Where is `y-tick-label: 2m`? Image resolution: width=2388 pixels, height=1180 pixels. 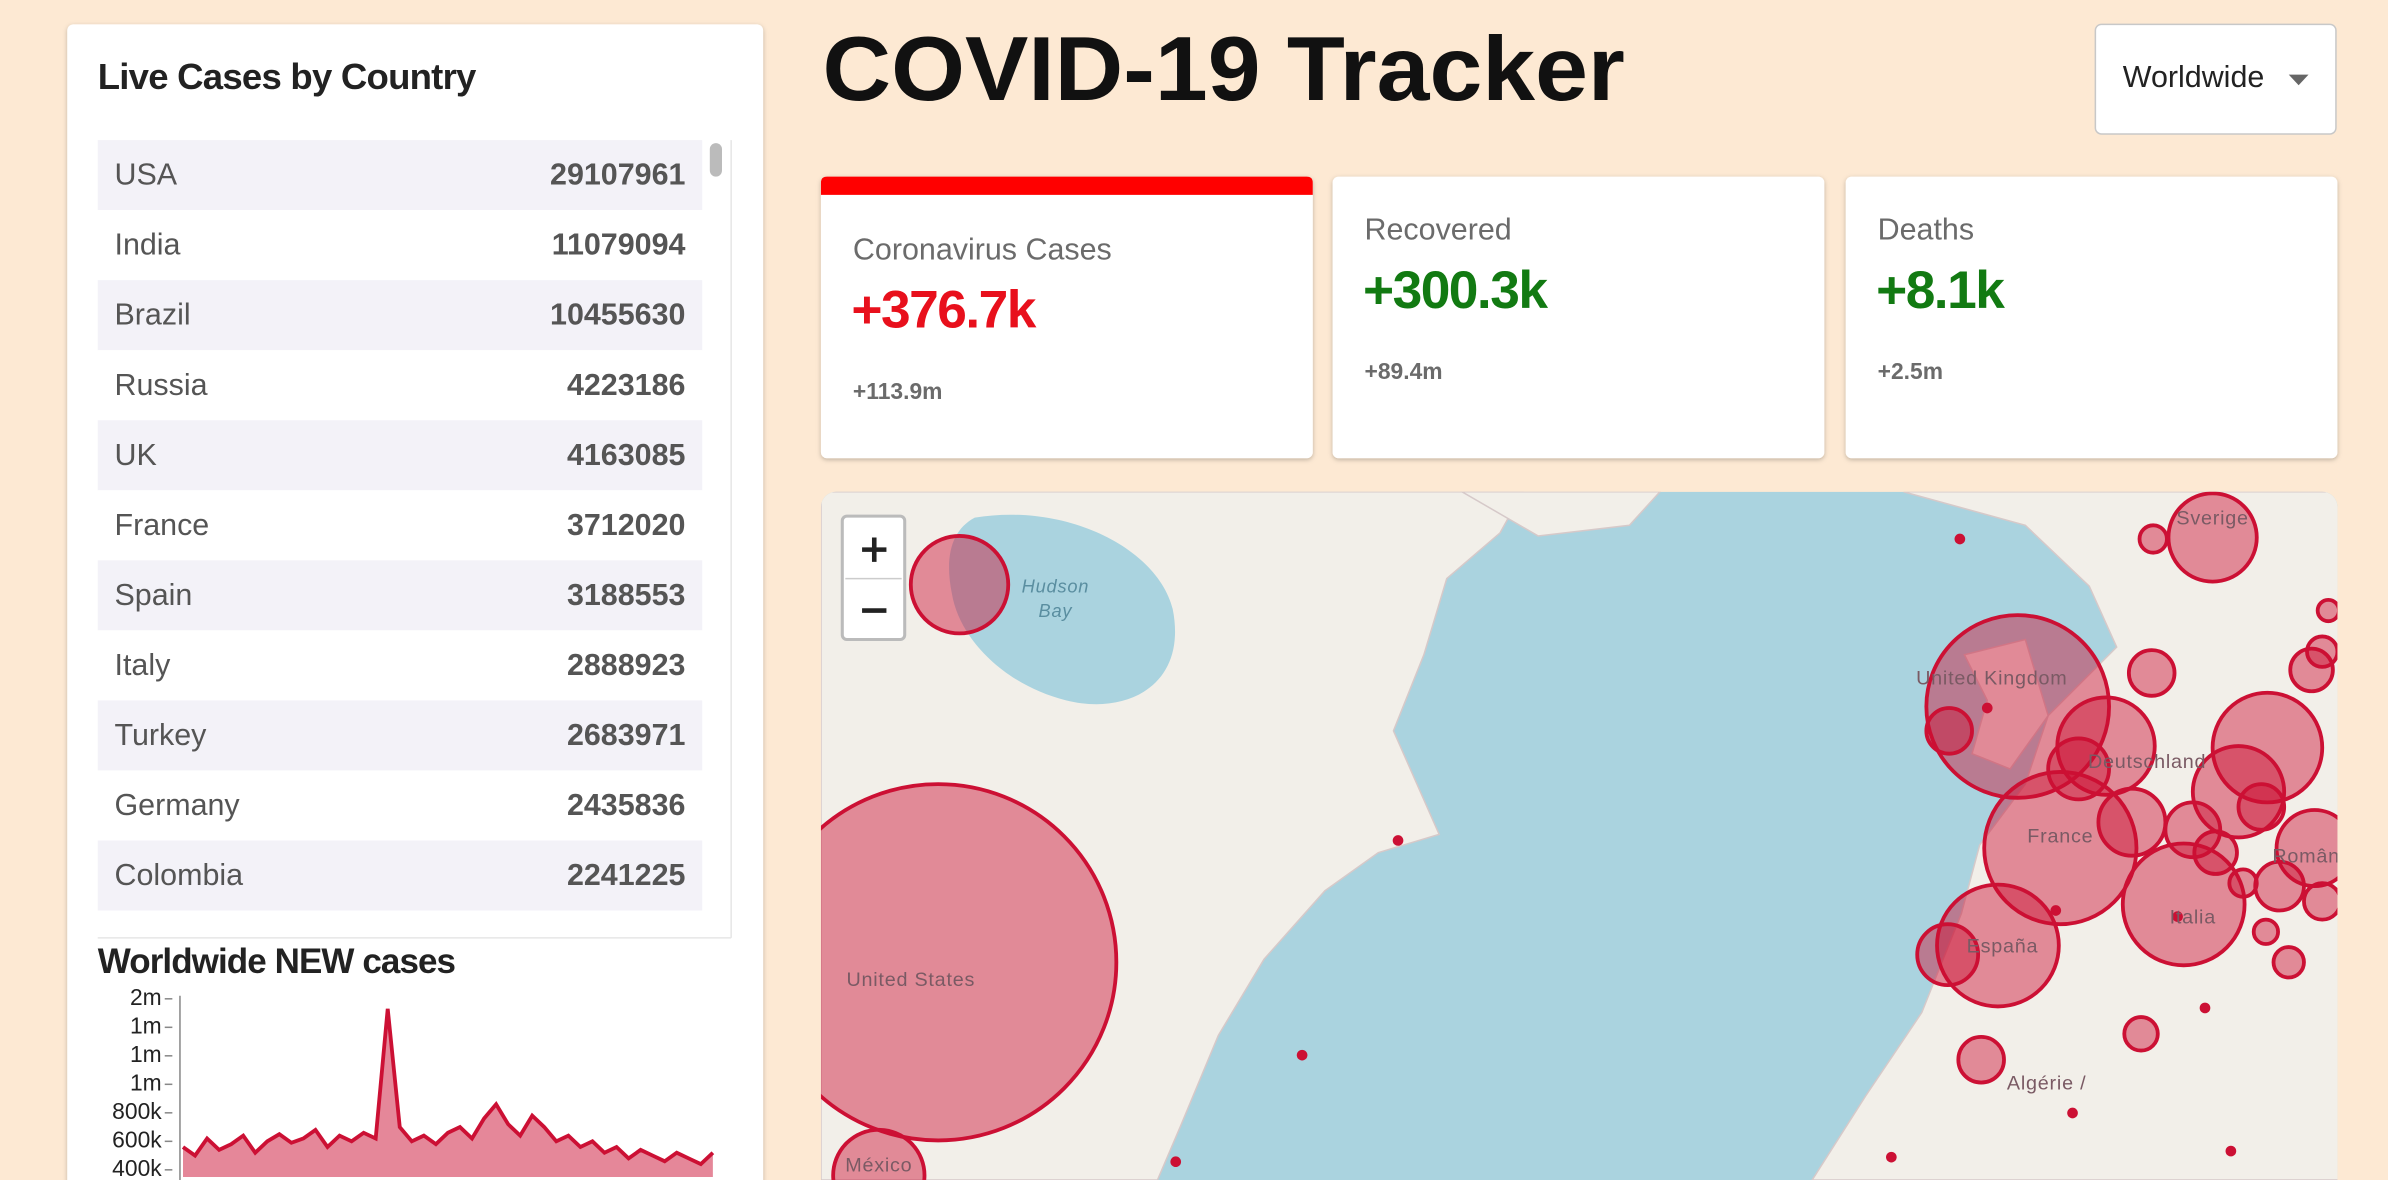 y-tick-label: 2m is located at coordinates (146, 997).